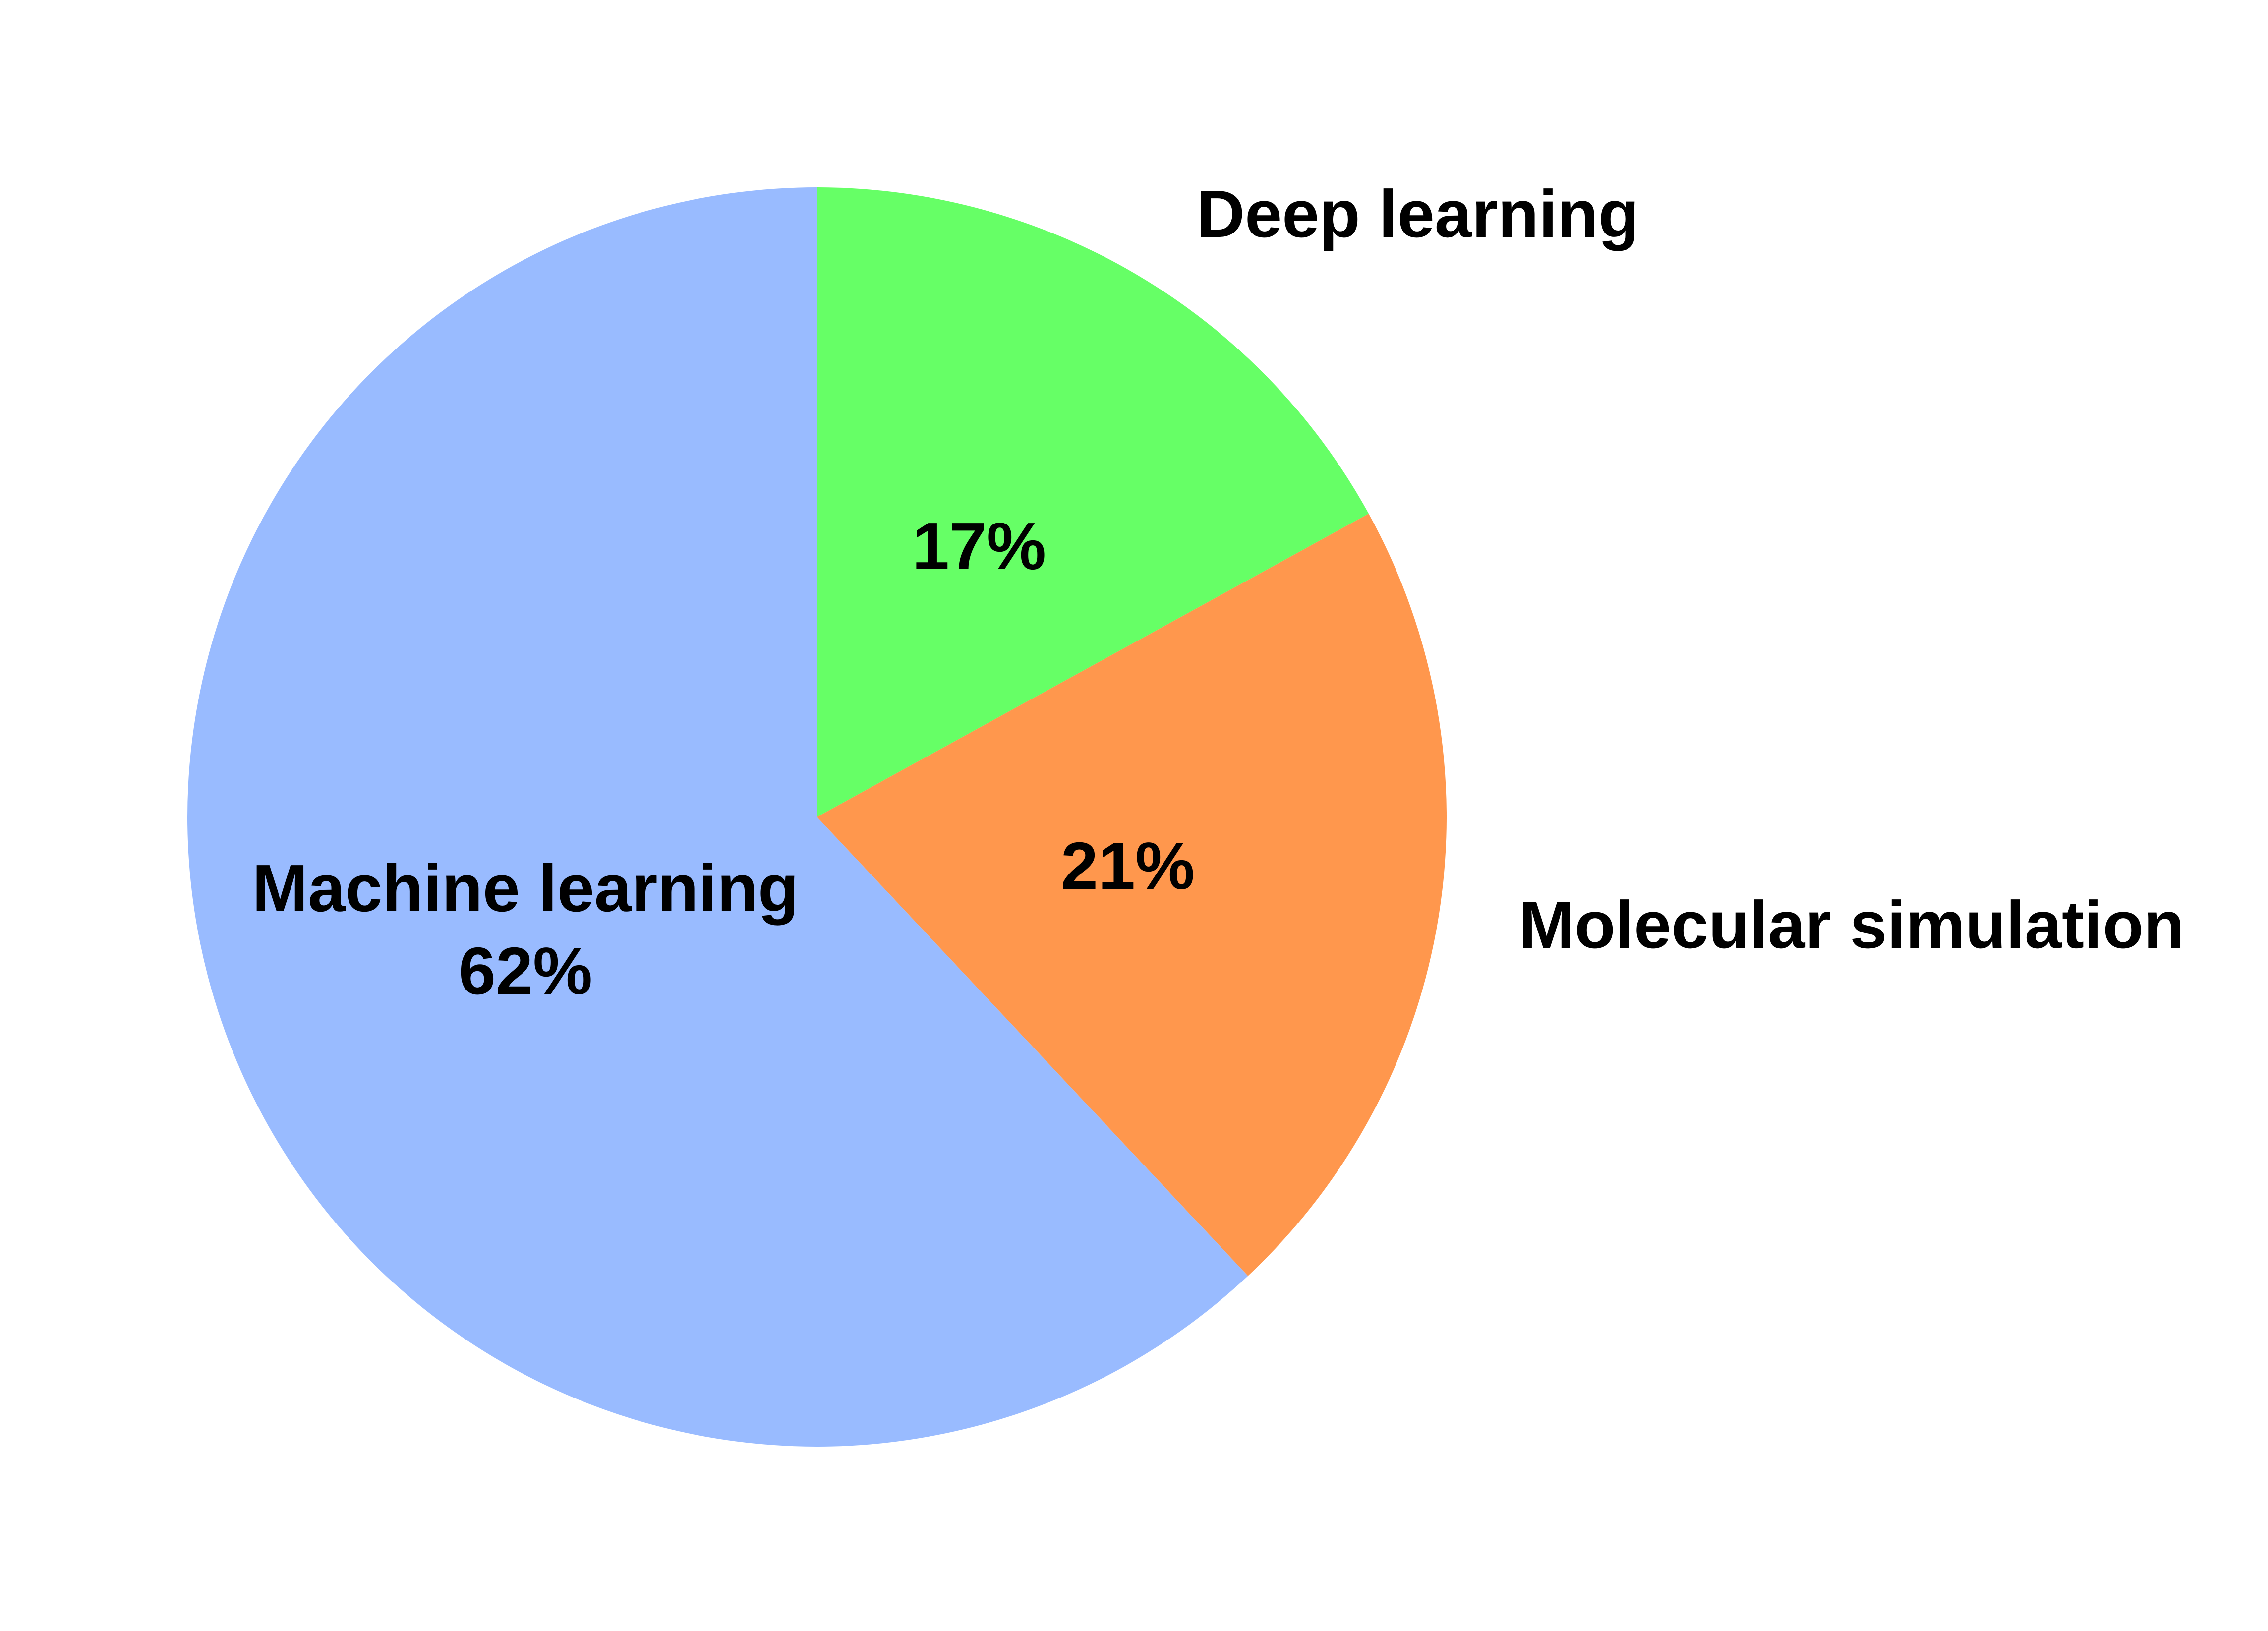 The height and width of the screenshot is (1631, 2268). I want to click on slice-name-molecular-simulation: Molecular simulation, so click(1852, 924).